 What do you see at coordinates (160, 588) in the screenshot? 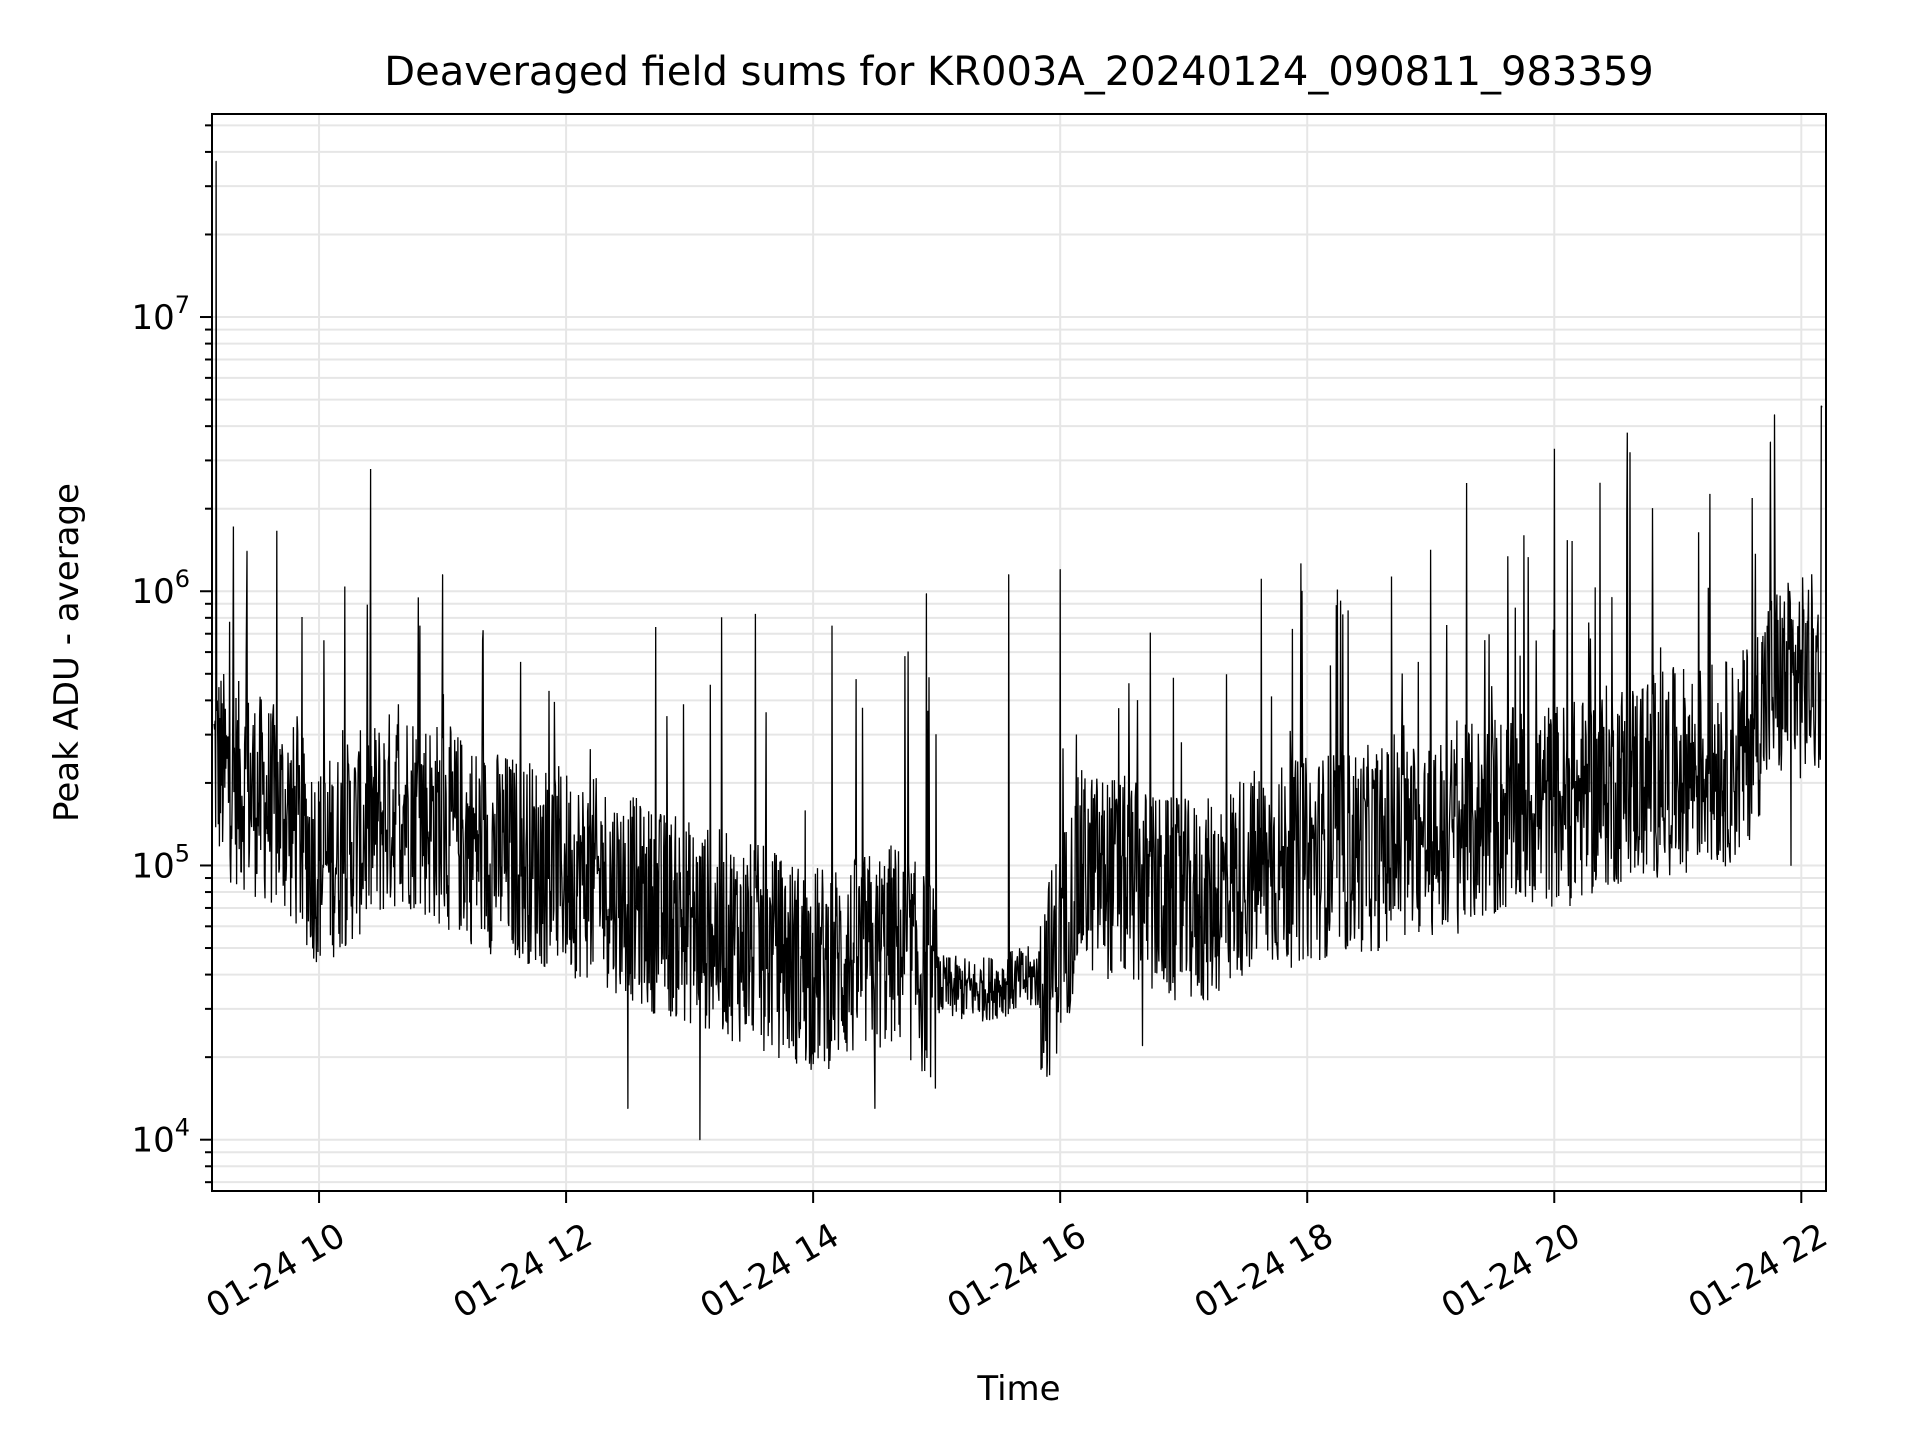
I see `y-tick-label: 10⁶` at bounding box center [160, 588].